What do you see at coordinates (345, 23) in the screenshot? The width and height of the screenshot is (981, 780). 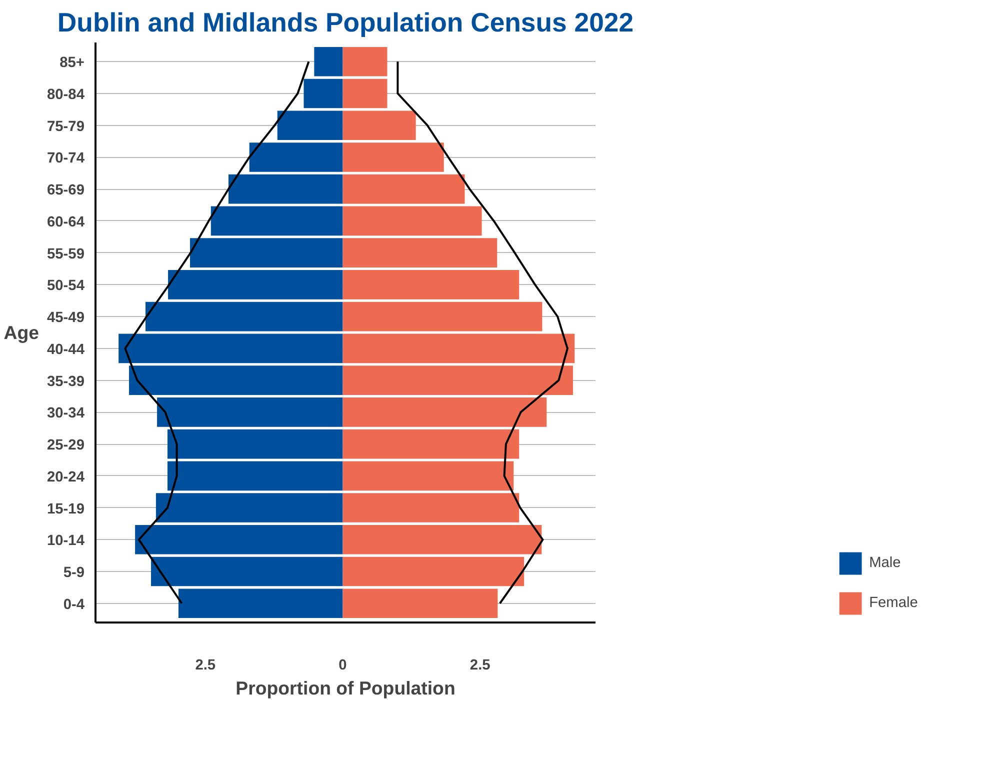 I see `chart-title: Dublin and Midlands Population Census 2022` at bounding box center [345, 23].